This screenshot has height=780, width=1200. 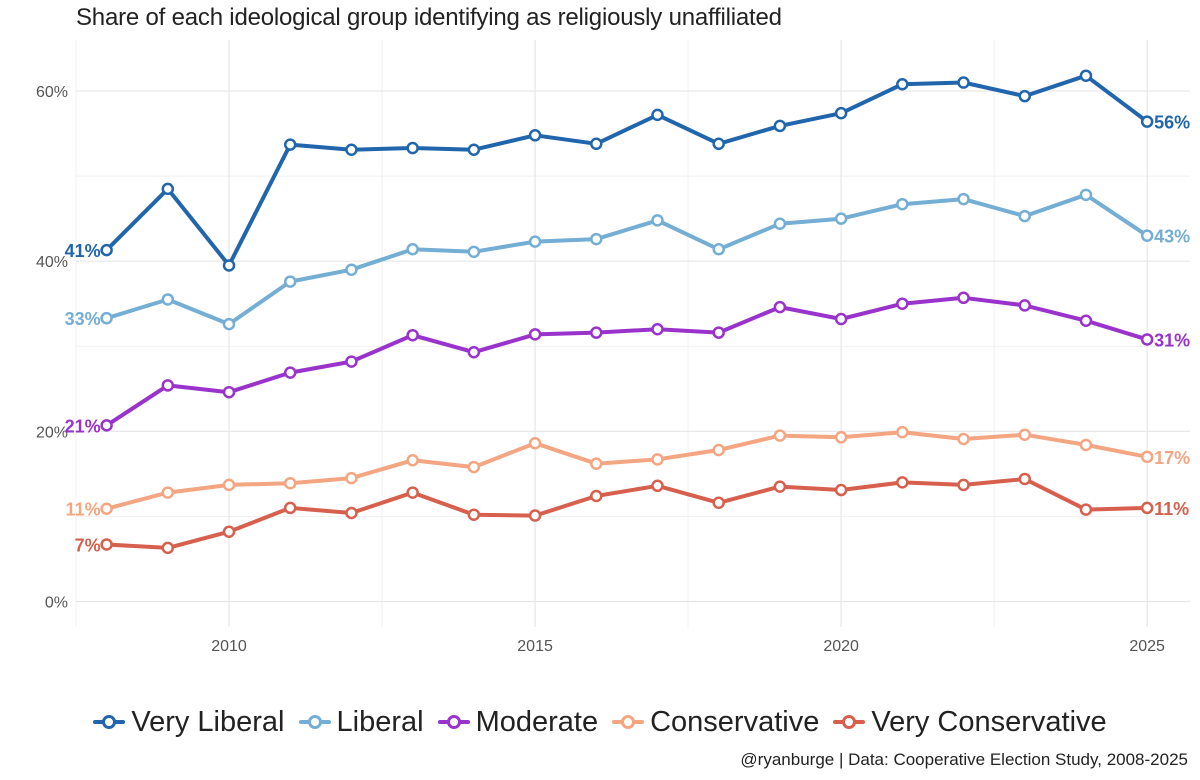 I want to click on legend-item: Moderate, so click(x=518, y=722).